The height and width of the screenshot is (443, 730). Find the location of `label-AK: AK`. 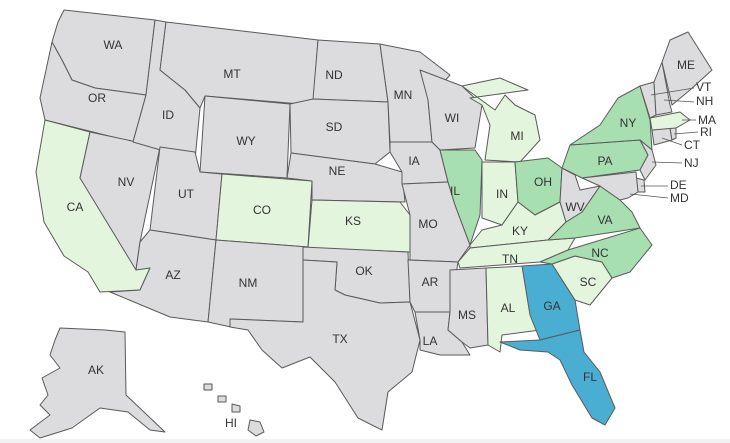

label-AK: AK is located at coordinates (96, 370).